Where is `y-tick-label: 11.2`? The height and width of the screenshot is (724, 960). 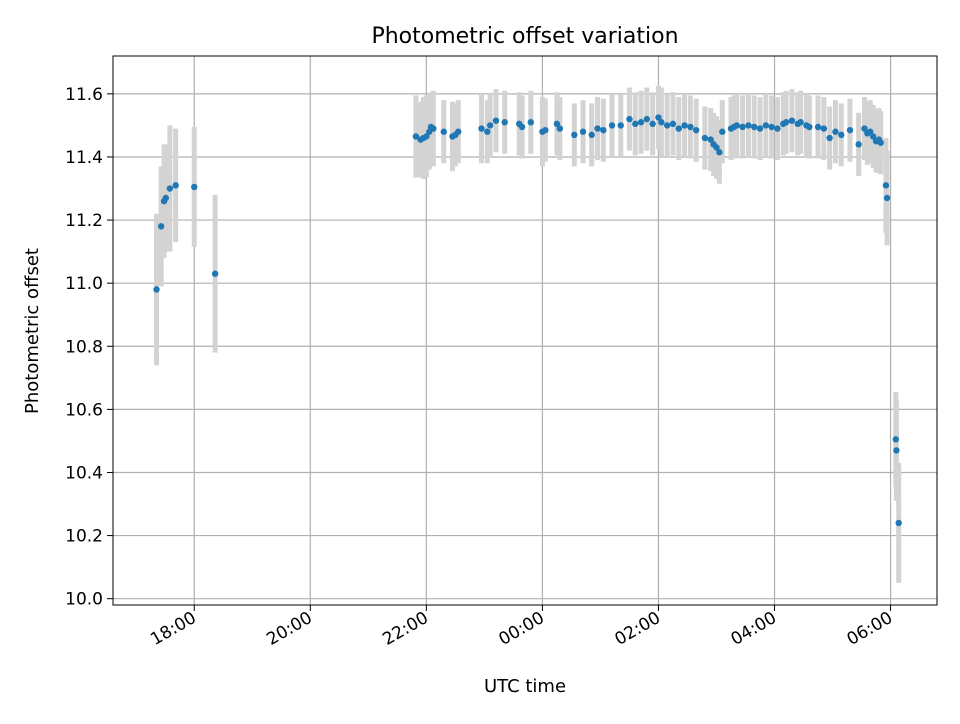 y-tick-label: 11.2 is located at coordinates (84, 221).